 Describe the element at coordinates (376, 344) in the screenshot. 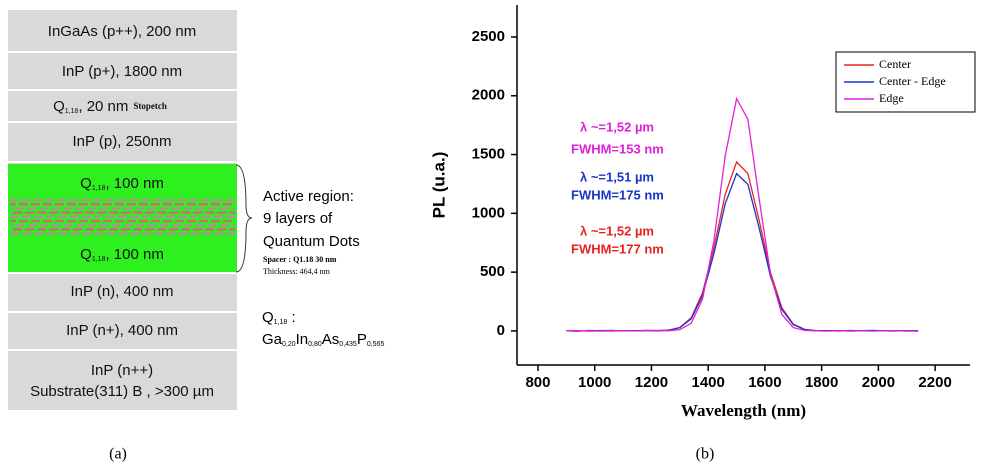

I see `subscript: 0,565` at that location.